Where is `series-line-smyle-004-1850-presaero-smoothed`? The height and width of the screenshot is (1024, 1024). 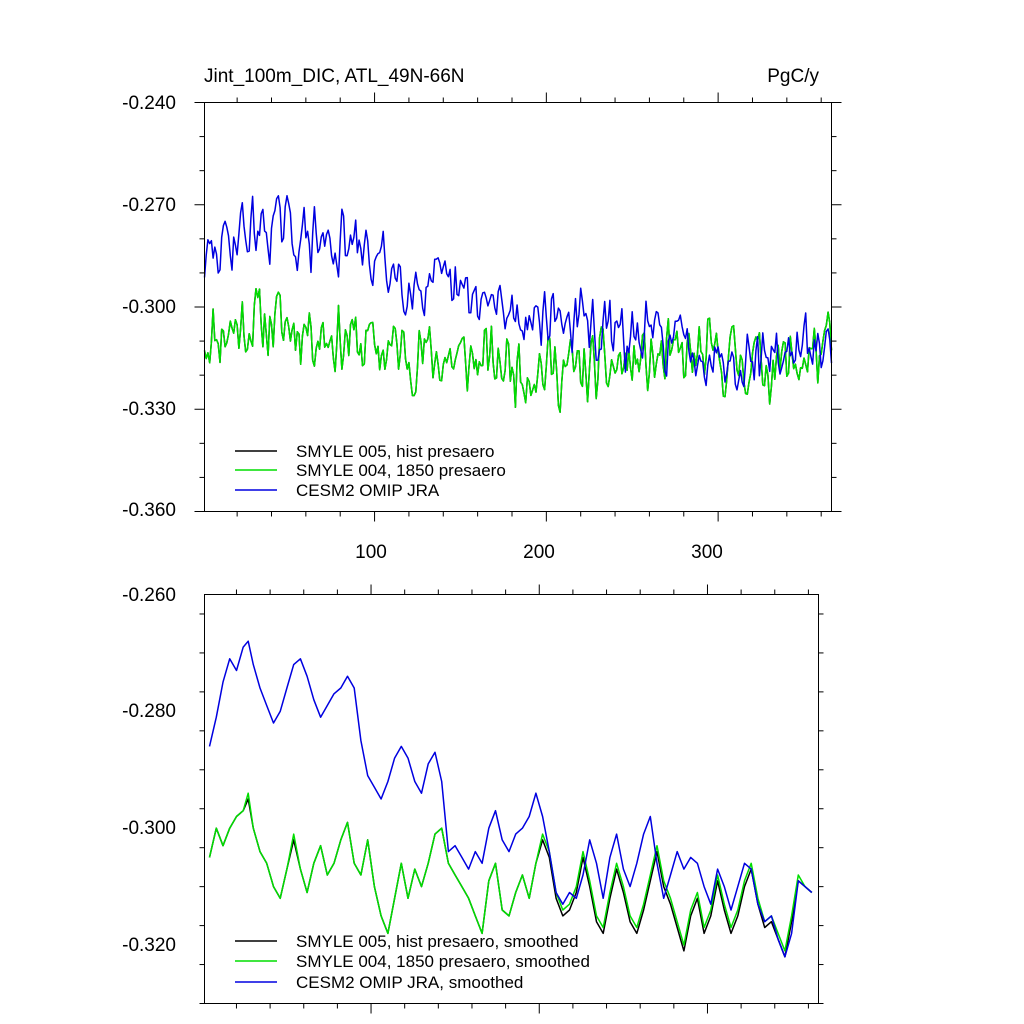 series-line-smyle-004-1850-presaero-smoothed is located at coordinates (510, 872).